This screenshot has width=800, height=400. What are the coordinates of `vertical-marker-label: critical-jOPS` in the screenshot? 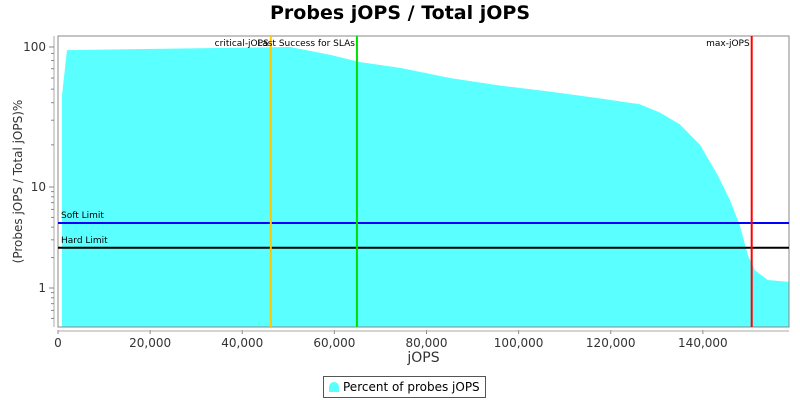 It's located at (242, 44).